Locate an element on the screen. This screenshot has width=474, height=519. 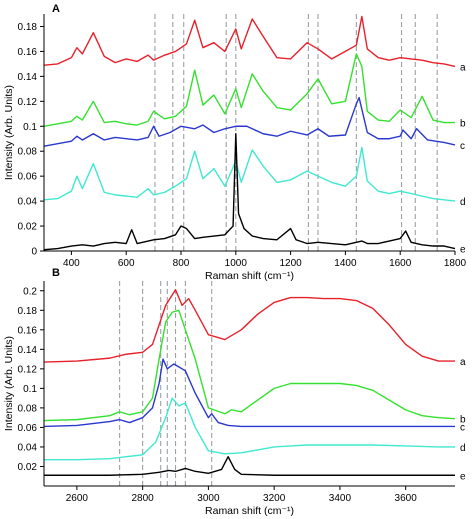
y-tick-label: 0.2 is located at coordinates (30, 291).